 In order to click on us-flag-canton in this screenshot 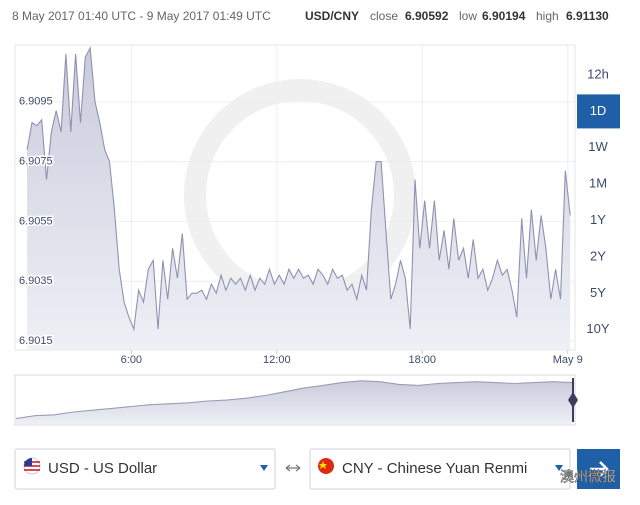, I will do `click(28, 462)`.